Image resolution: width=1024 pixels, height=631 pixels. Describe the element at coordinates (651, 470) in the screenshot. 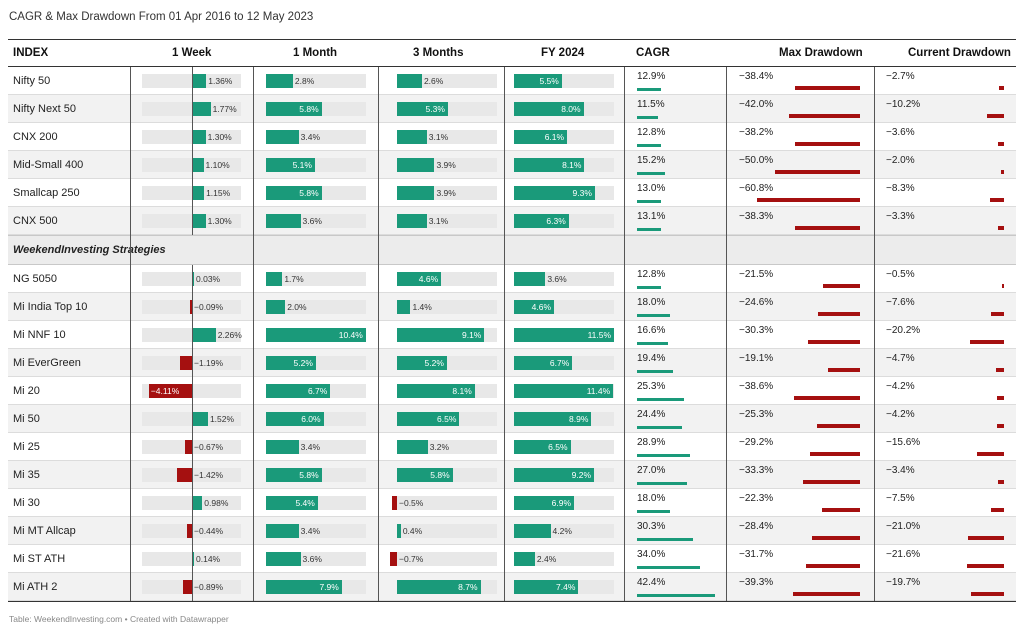

I see `cagr-value: 27.0%` at that location.